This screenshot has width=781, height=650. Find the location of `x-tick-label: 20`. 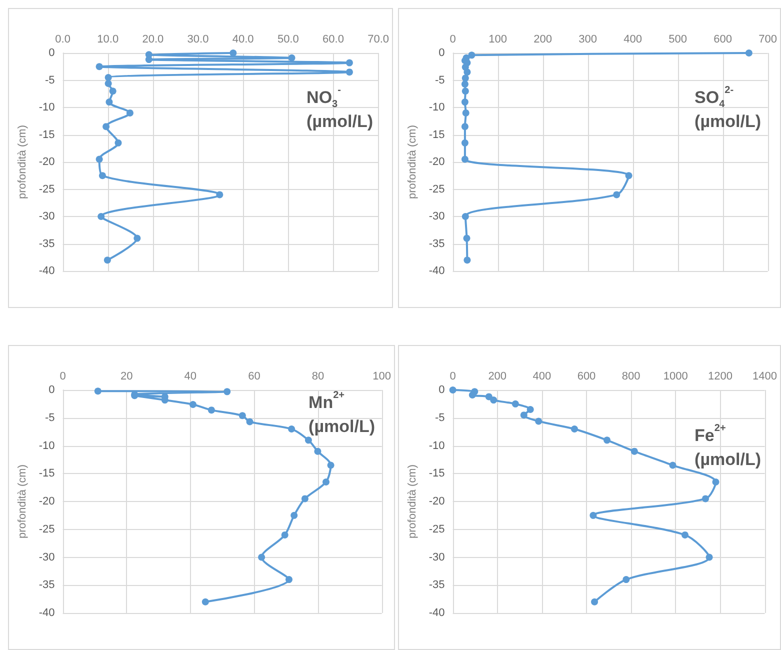

x-tick-label: 20 is located at coordinates (126, 376).